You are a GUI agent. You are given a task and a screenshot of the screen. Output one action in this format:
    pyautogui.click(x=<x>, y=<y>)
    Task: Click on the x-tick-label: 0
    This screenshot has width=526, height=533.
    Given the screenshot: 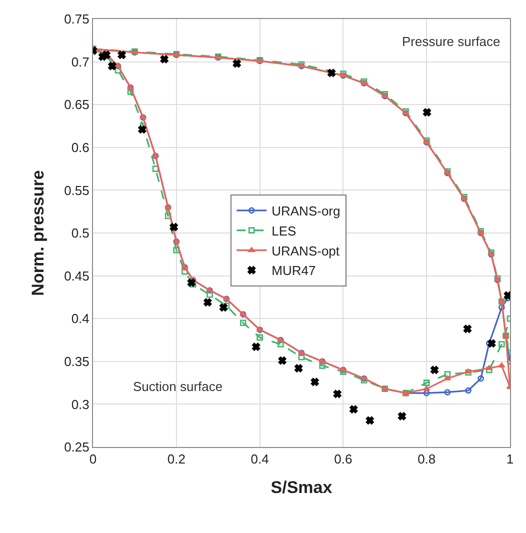 What is the action you would take?
    pyautogui.click(x=93, y=459)
    